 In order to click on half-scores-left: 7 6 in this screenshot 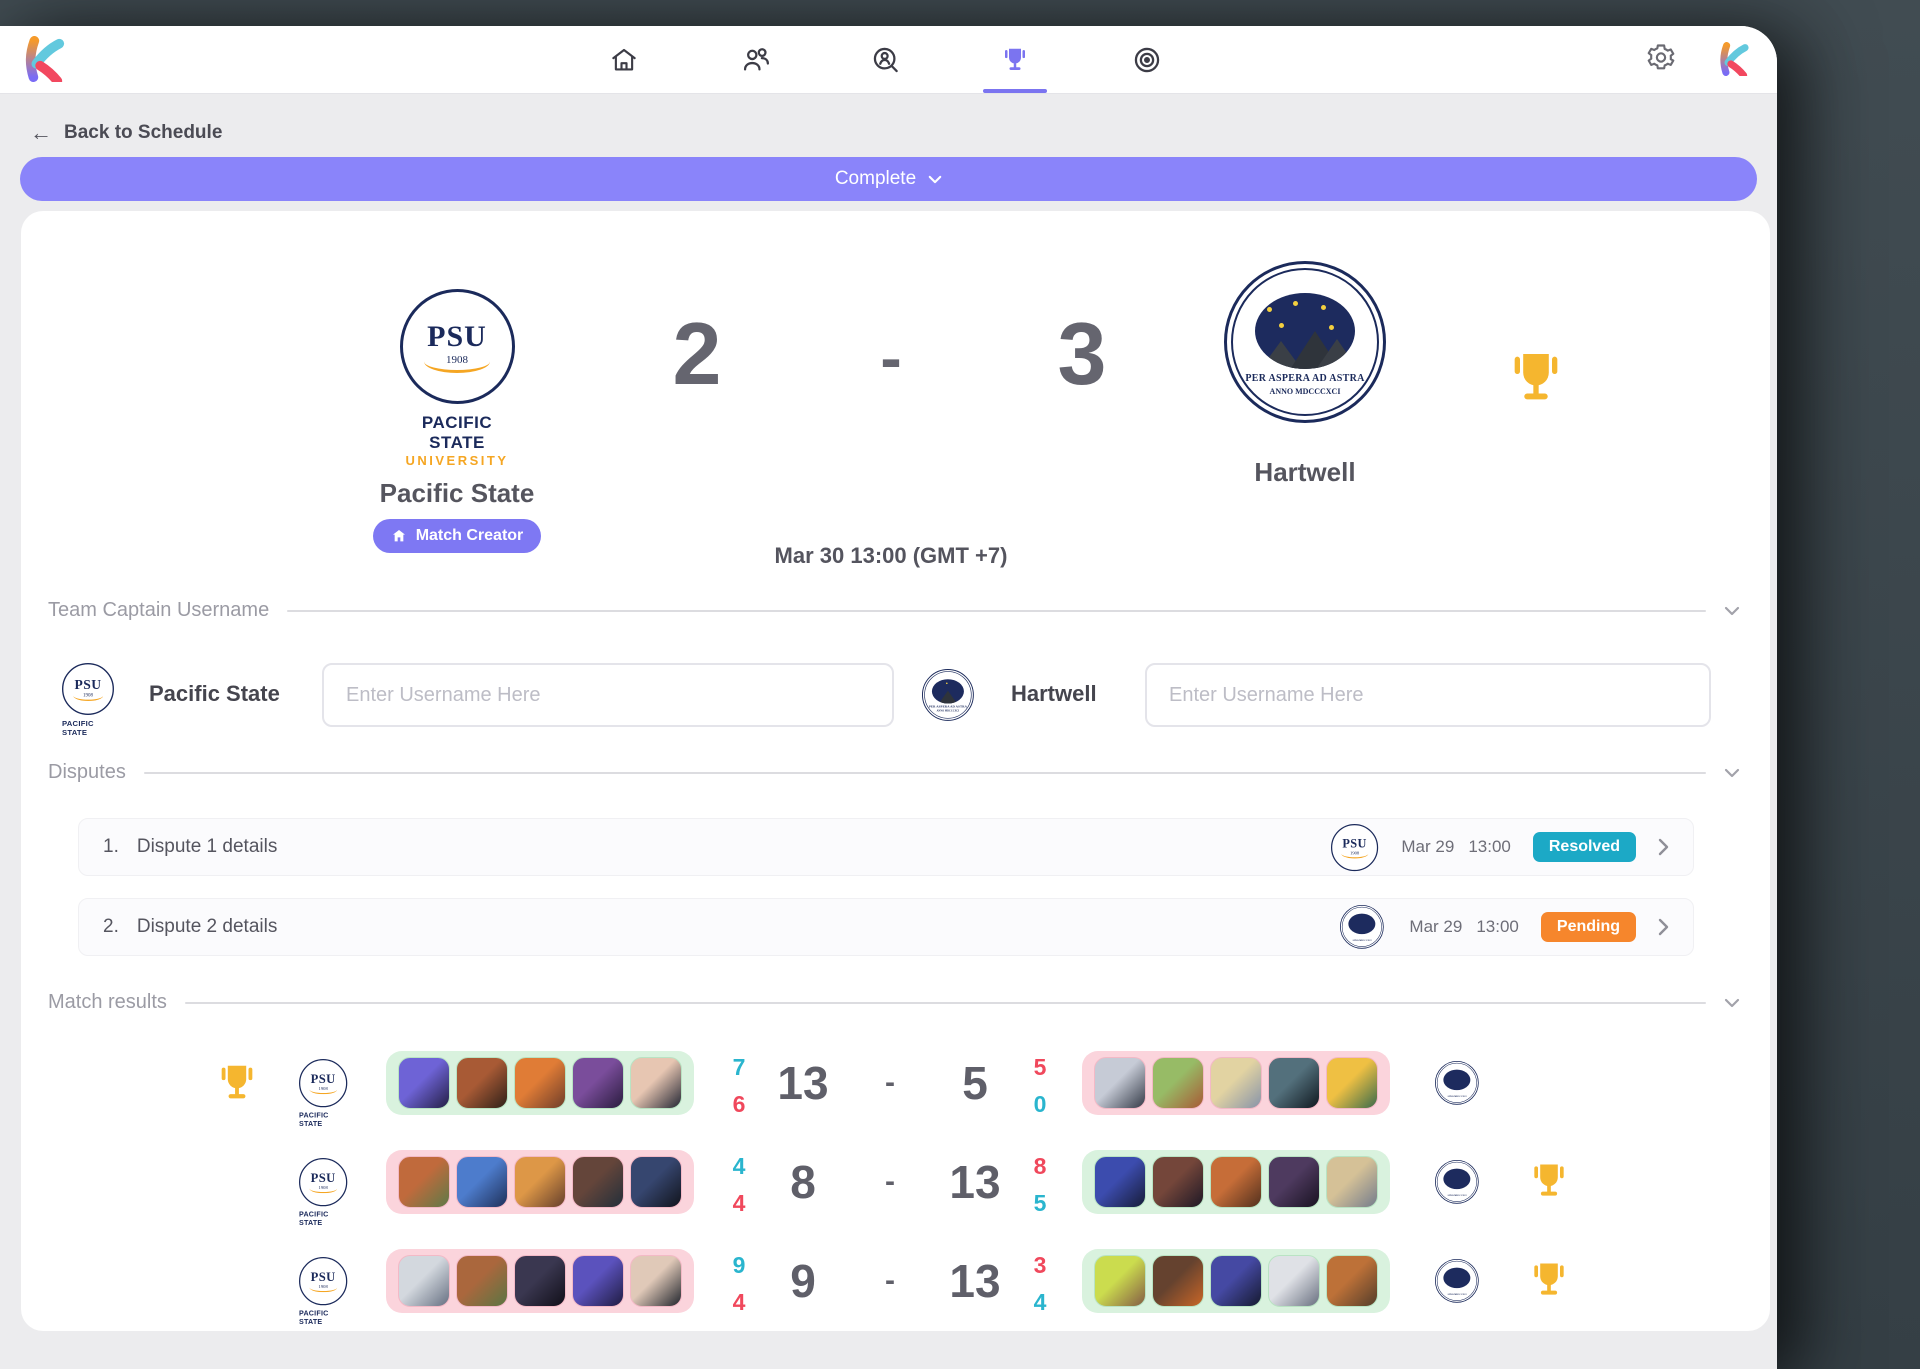, I will do `click(739, 1085)`.